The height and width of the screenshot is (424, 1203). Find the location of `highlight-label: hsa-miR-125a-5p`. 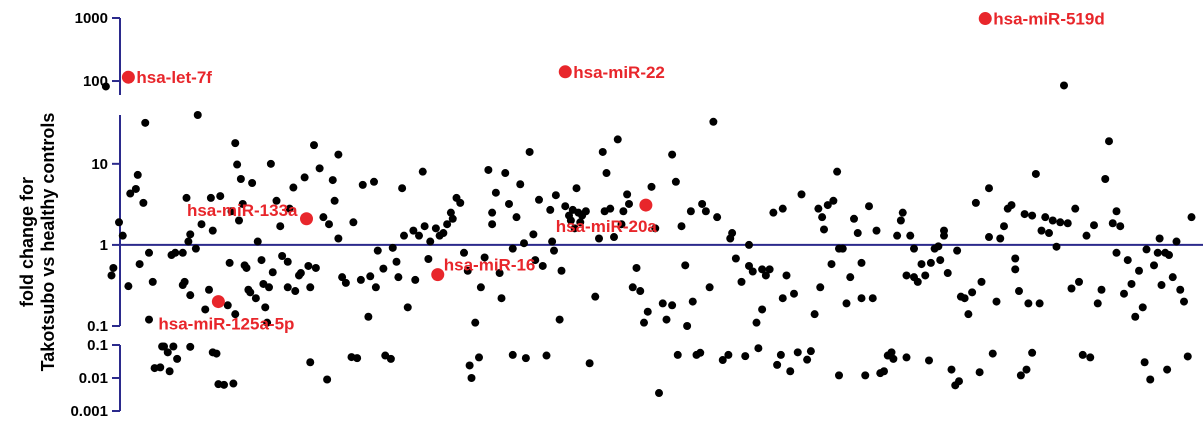

highlight-label: hsa-miR-125a-5p is located at coordinates (226, 324).